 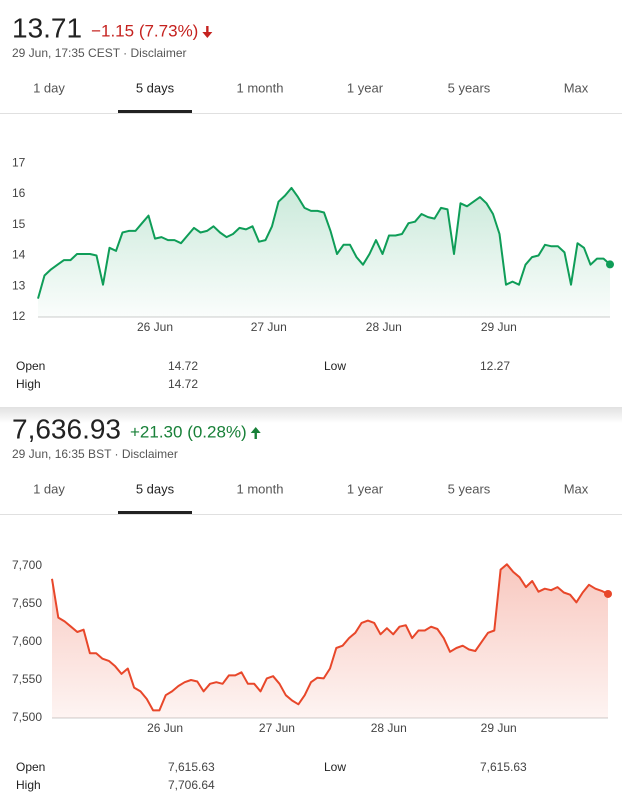 What do you see at coordinates (27, 603) in the screenshot?
I see `y-tick-label: 7,650` at bounding box center [27, 603].